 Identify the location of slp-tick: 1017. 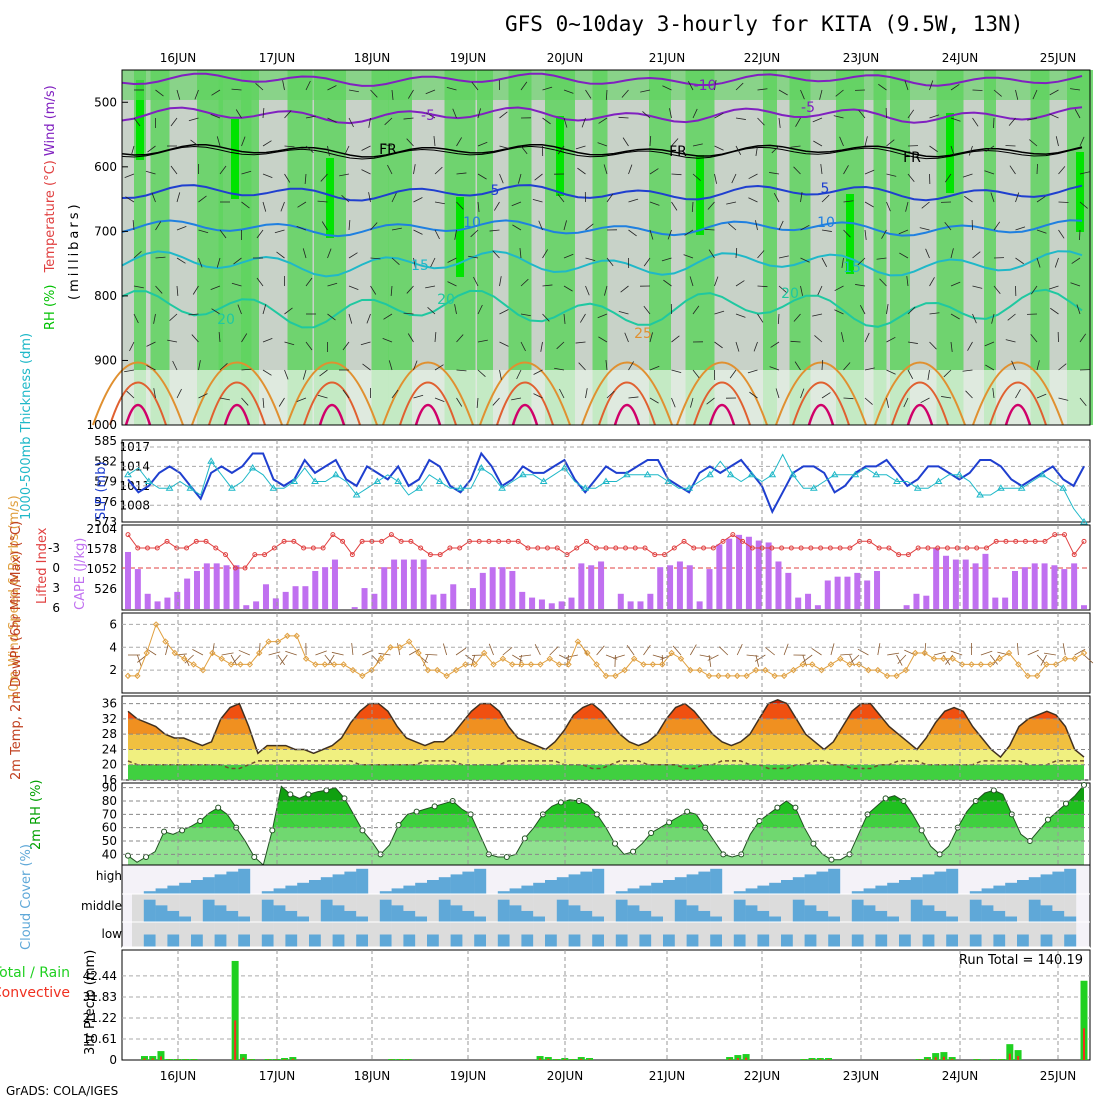
(134, 447).